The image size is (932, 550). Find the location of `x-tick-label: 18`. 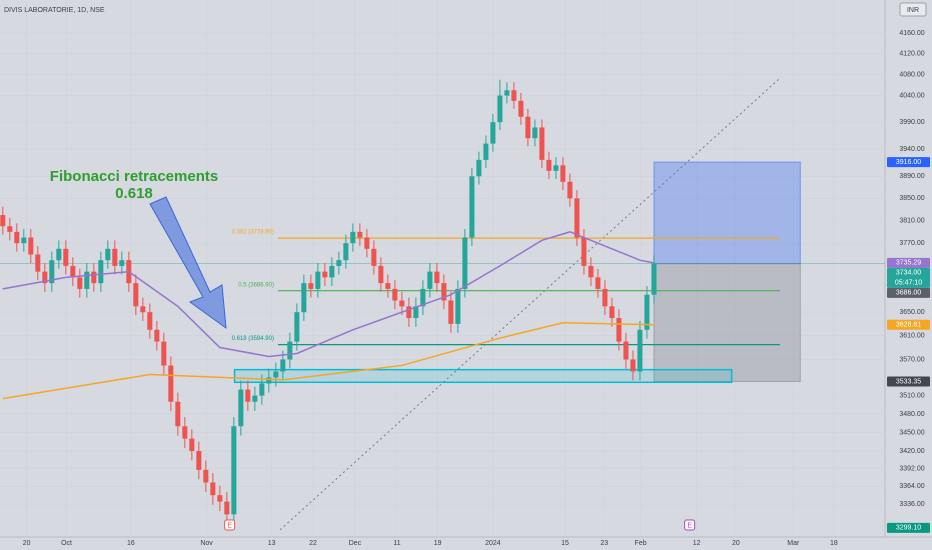

x-tick-label: 18 is located at coordinates (834, 543).